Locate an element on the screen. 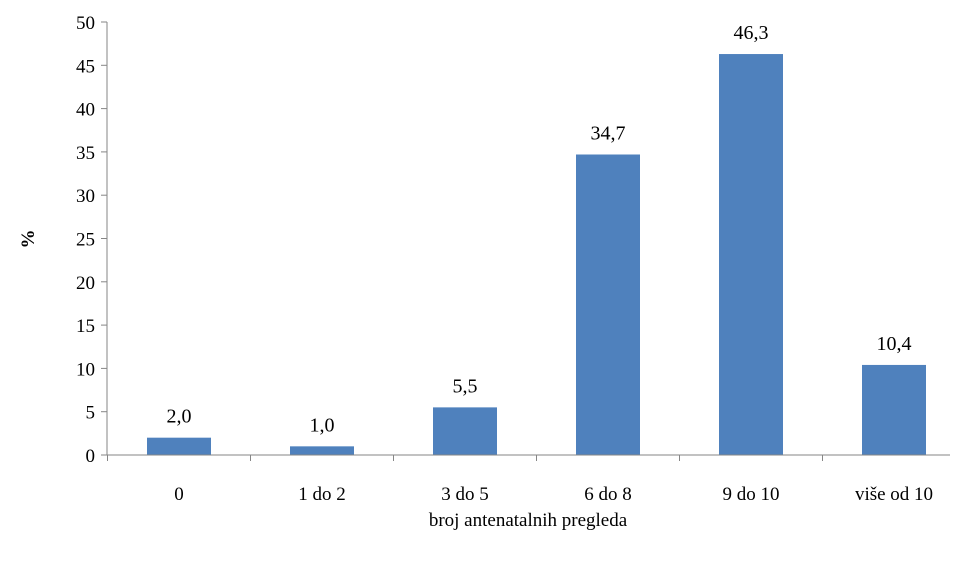 The image size is (955, 561). data-label: 2,0 is located at coordinates (179, 417).